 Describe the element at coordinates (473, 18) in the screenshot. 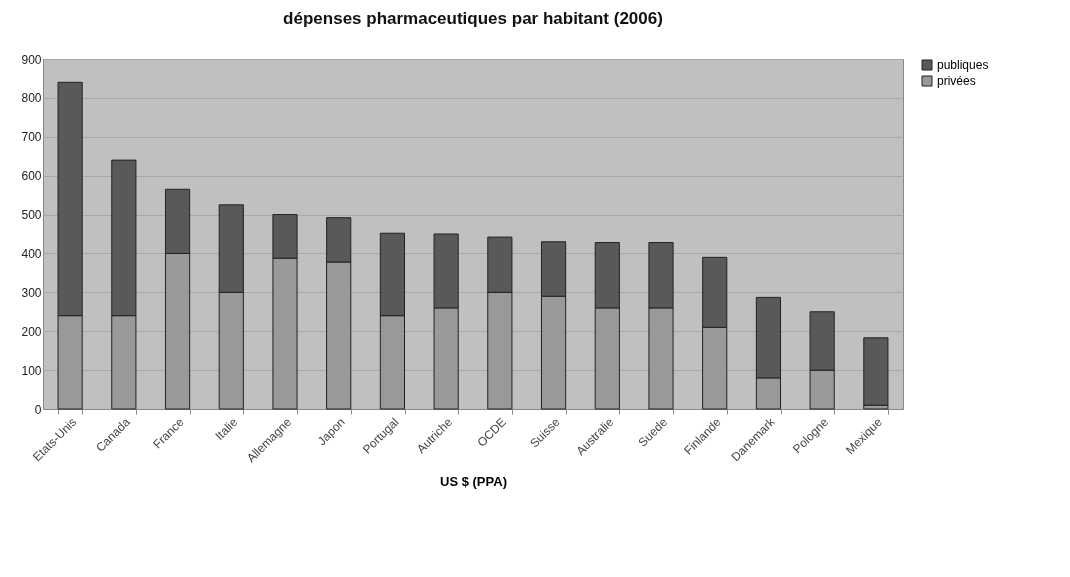

I see `chart-title: dépenses pharmaceutiques par habitant (2006)` at that location.